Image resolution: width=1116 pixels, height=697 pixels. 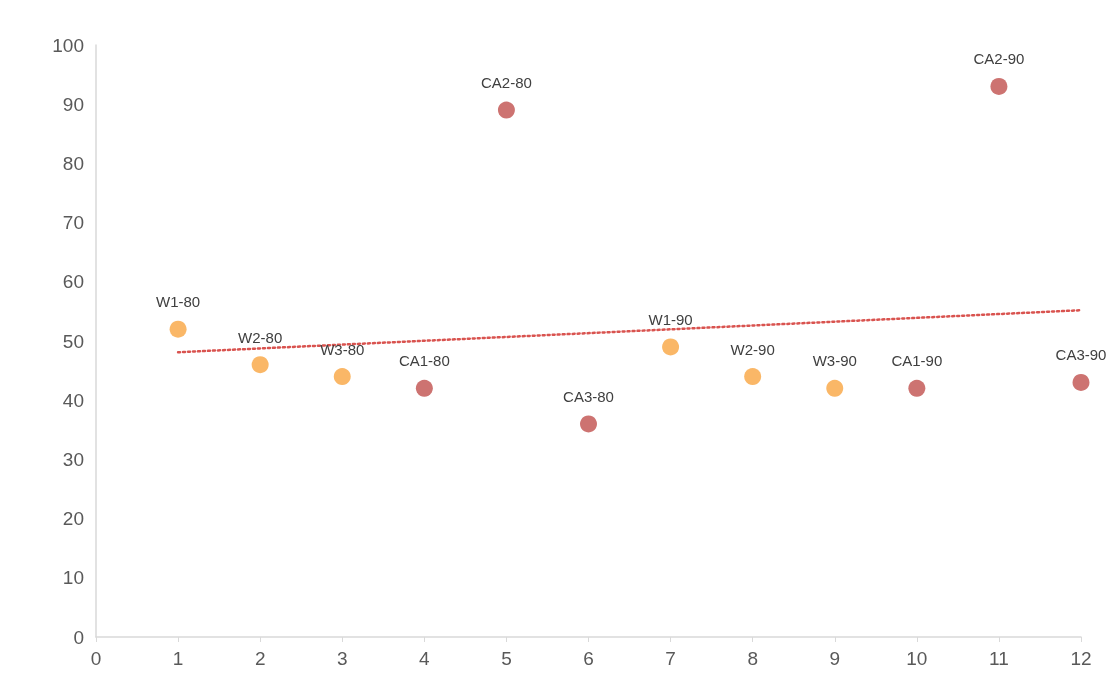 What do you see at coordinates (342, 658) in the screenshot?
I see `x-tick-label: 3` at bounding box center [342, 658].